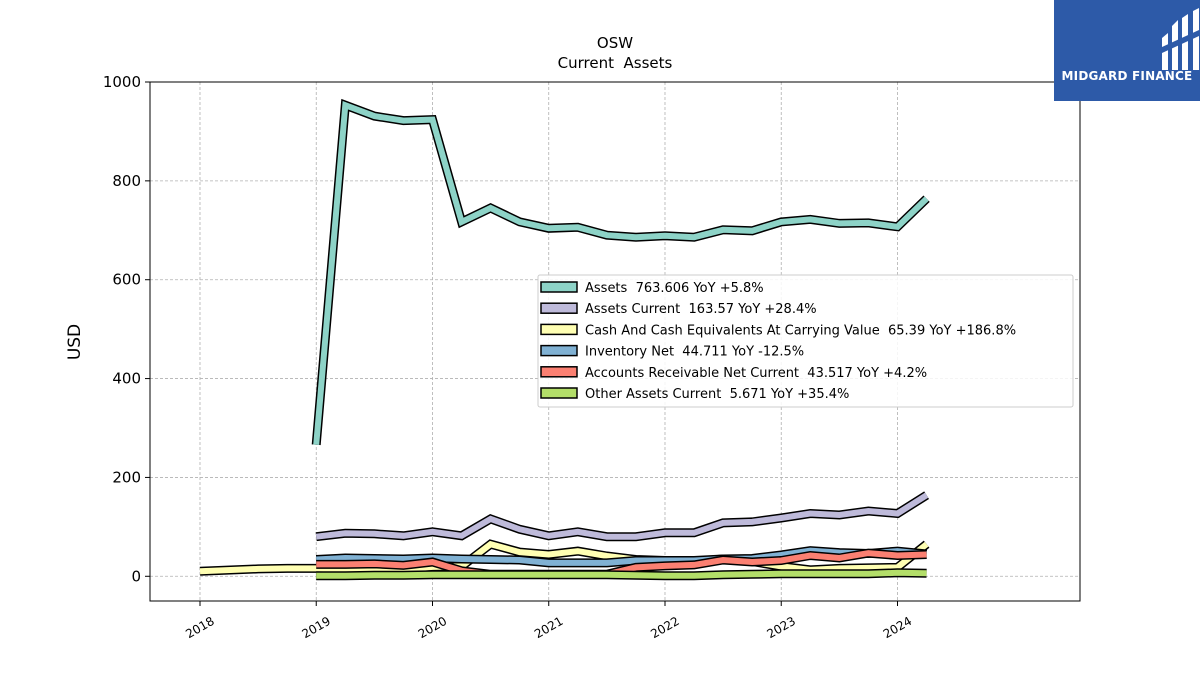  What do you see at coordinates (1180, 39) in the screenshot?
I see `brand-mark-icon` at bounding box center [1180, 39].